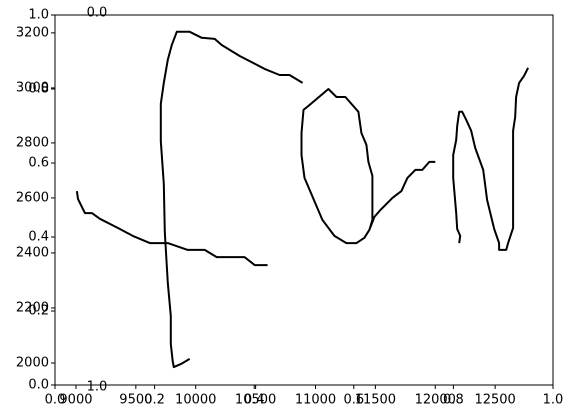 The height and width of the screenshot is (418, 571). What do you see at coordinates (435, 400) in the screenshot?
I see `x-tick-label: 12000` at bounding box center [435, 400].